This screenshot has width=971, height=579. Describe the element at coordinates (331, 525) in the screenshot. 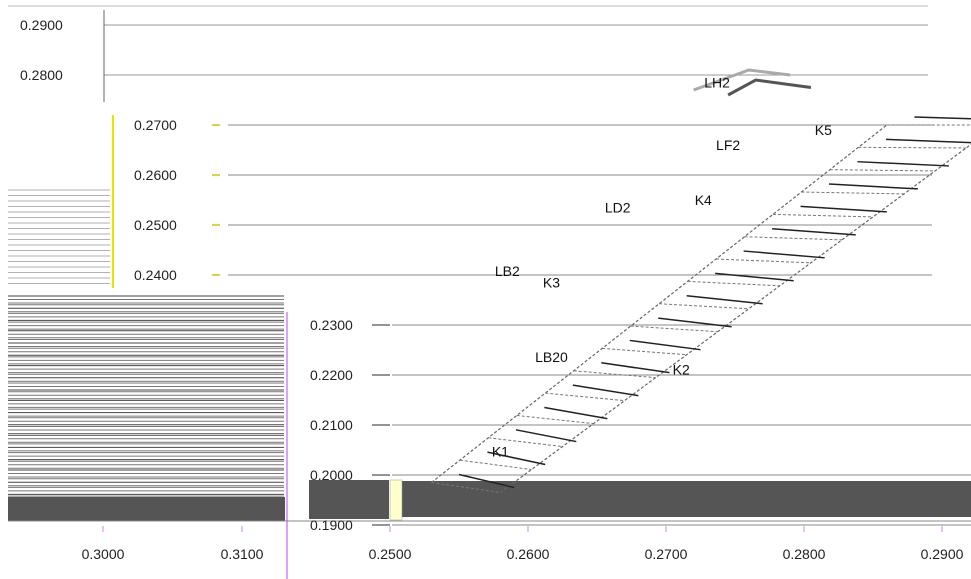

I see `y-tick-label-bottom: 0.1900` at that location.